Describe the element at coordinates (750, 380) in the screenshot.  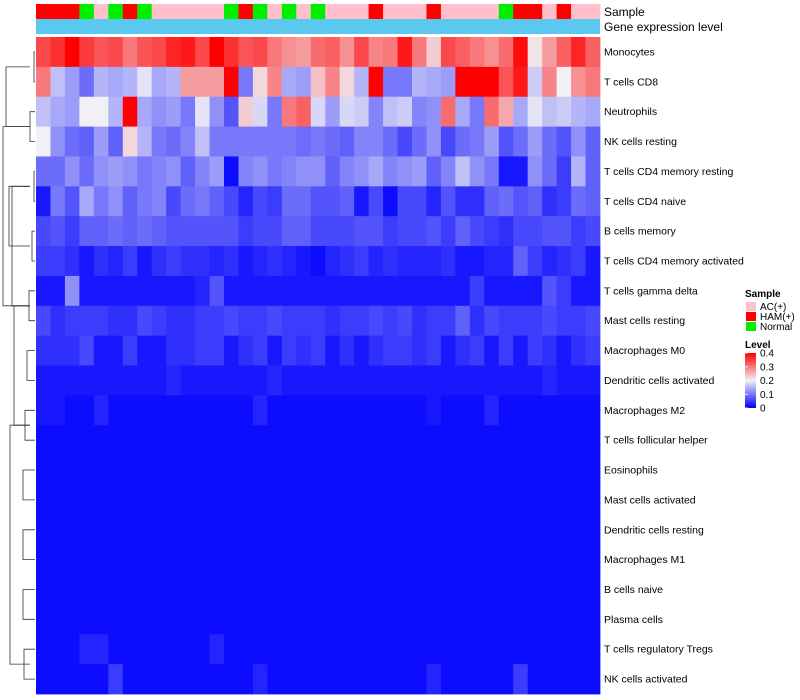
I see `level-colorbar` at that location.